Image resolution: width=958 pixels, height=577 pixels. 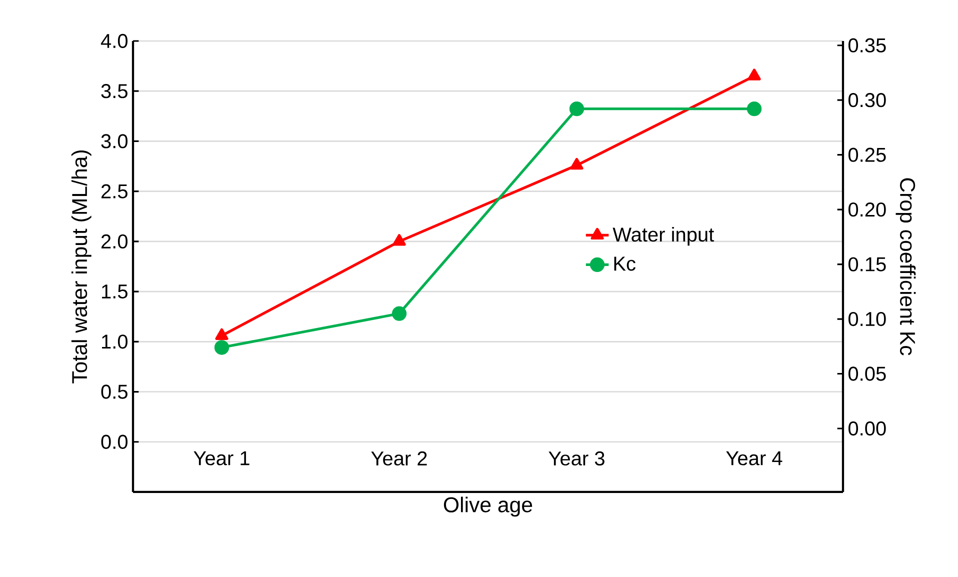 What do you see at coordinates (867, 428) in the screenshot?
I see `y2-tick-label: 0.00` at bounding box center [867, 428].